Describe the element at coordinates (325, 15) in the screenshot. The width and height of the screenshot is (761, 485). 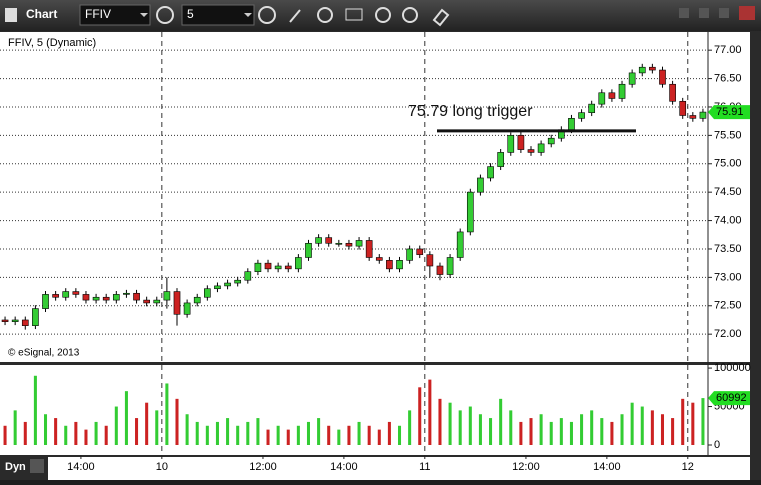
I see `refresh-icon` at that location.